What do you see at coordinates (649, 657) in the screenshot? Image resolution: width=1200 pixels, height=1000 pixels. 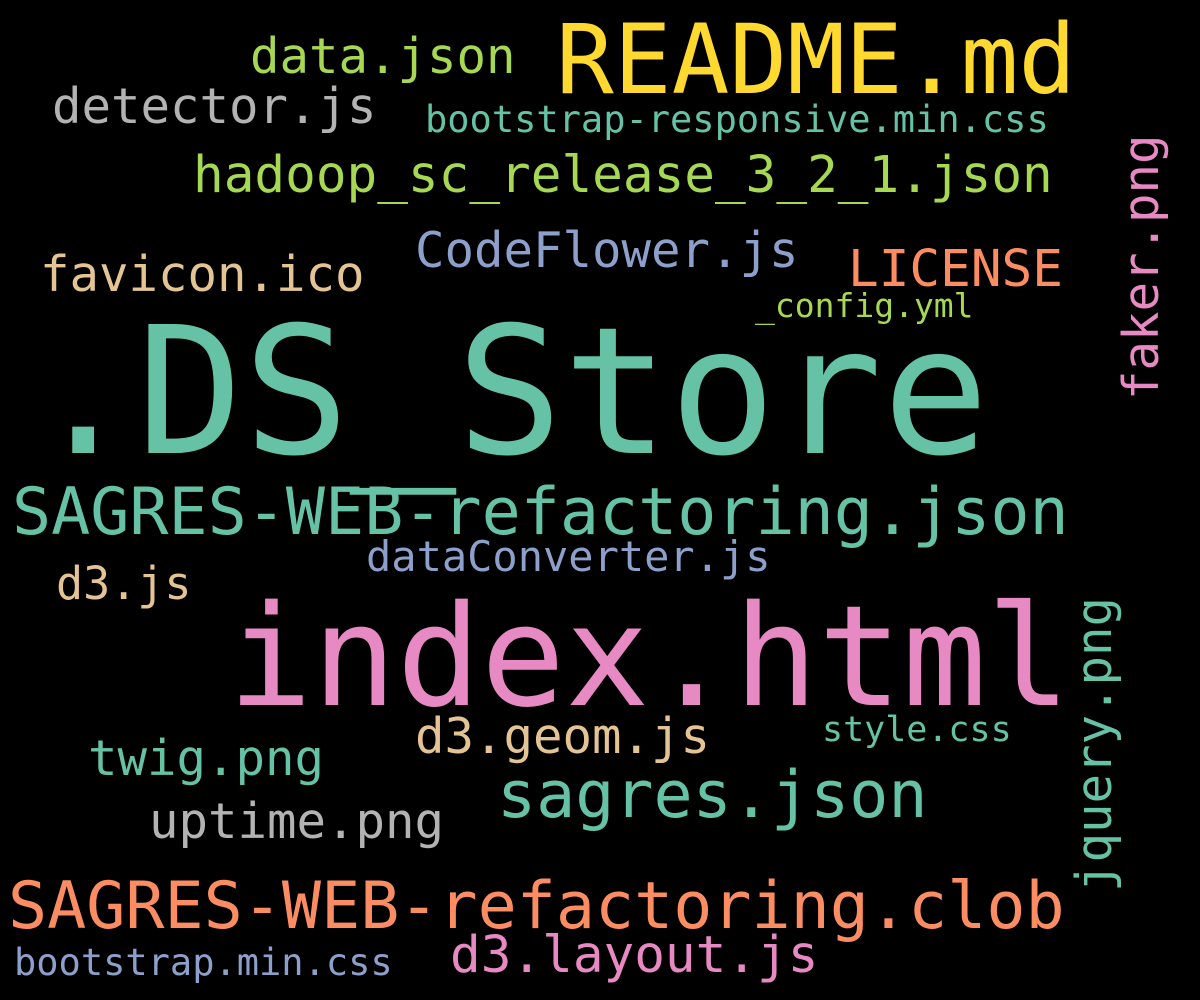 I see `word-index-html: index.html` at bounding box center [649, 657].